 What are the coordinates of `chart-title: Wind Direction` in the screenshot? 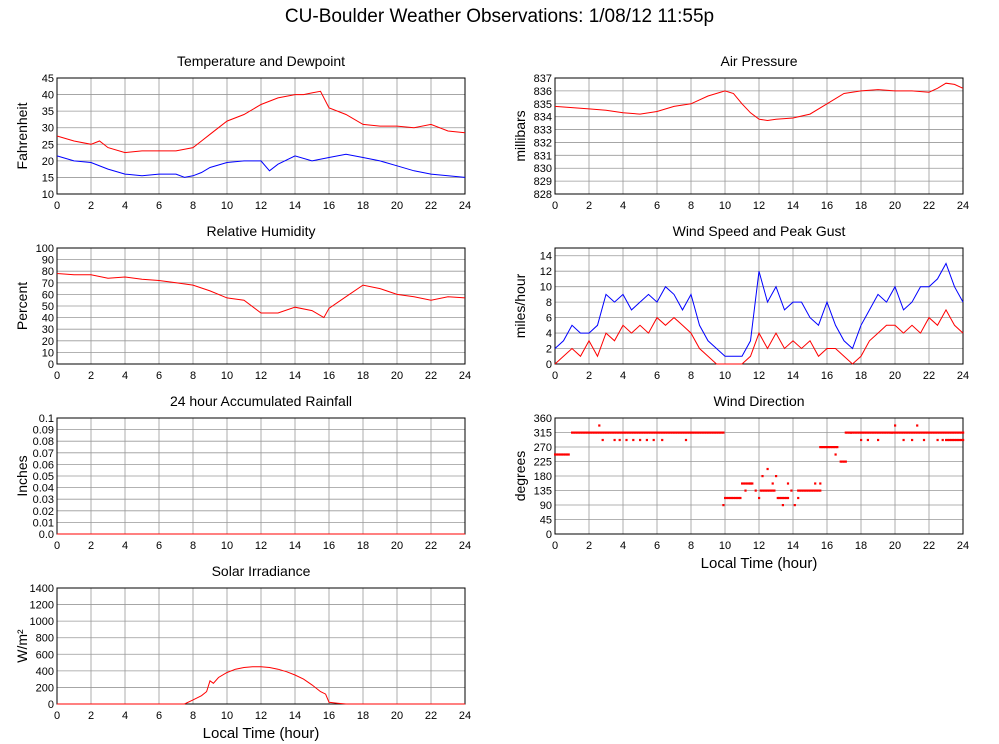 It's located at (758, 401).